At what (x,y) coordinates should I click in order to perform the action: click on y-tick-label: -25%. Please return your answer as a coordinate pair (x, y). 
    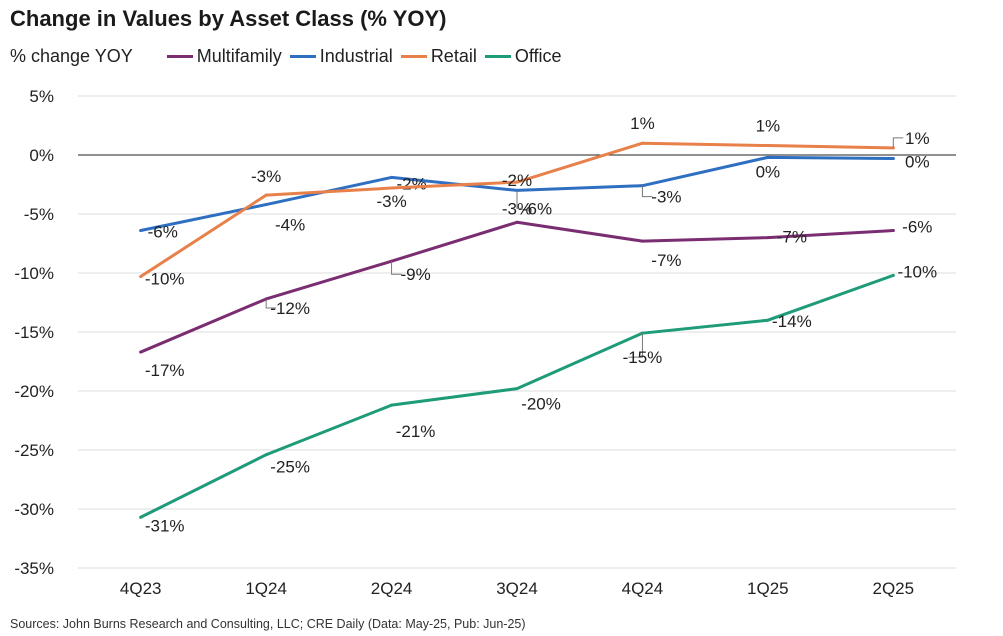
    Looking at the image, I should click on (34, 450).